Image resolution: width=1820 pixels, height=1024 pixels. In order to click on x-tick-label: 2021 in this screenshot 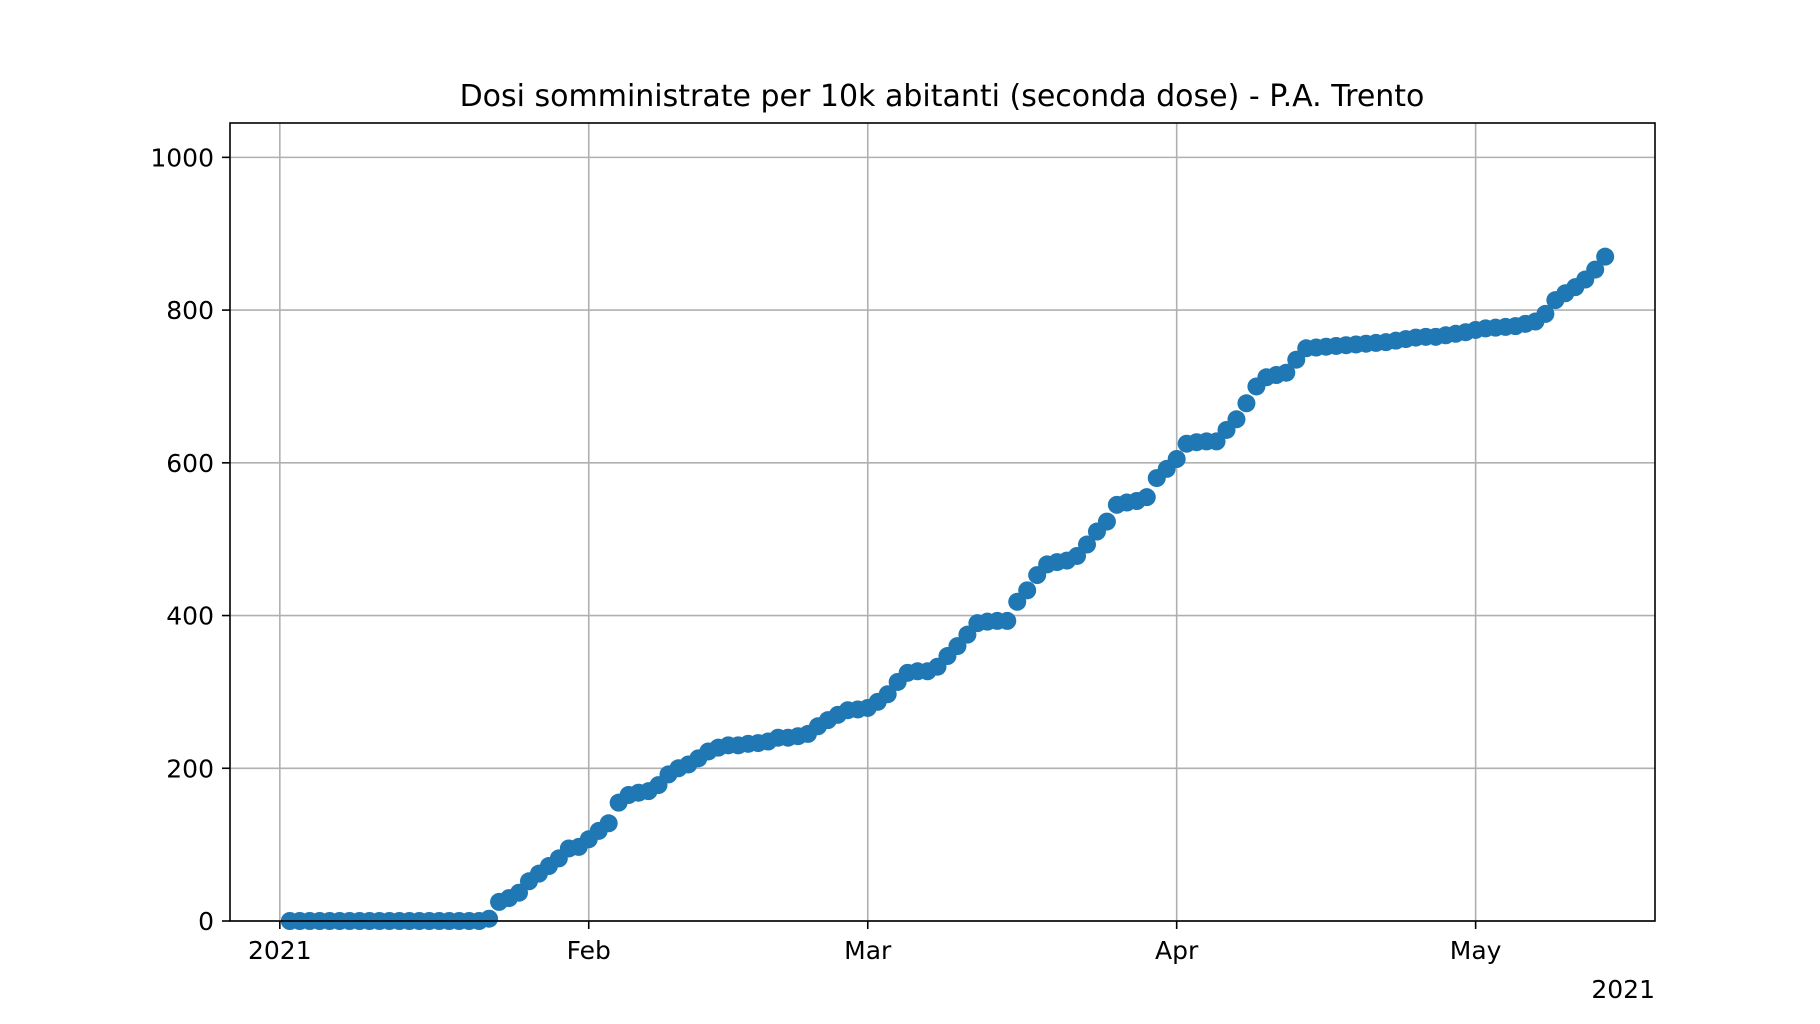, I will do `click(280, 950)`.